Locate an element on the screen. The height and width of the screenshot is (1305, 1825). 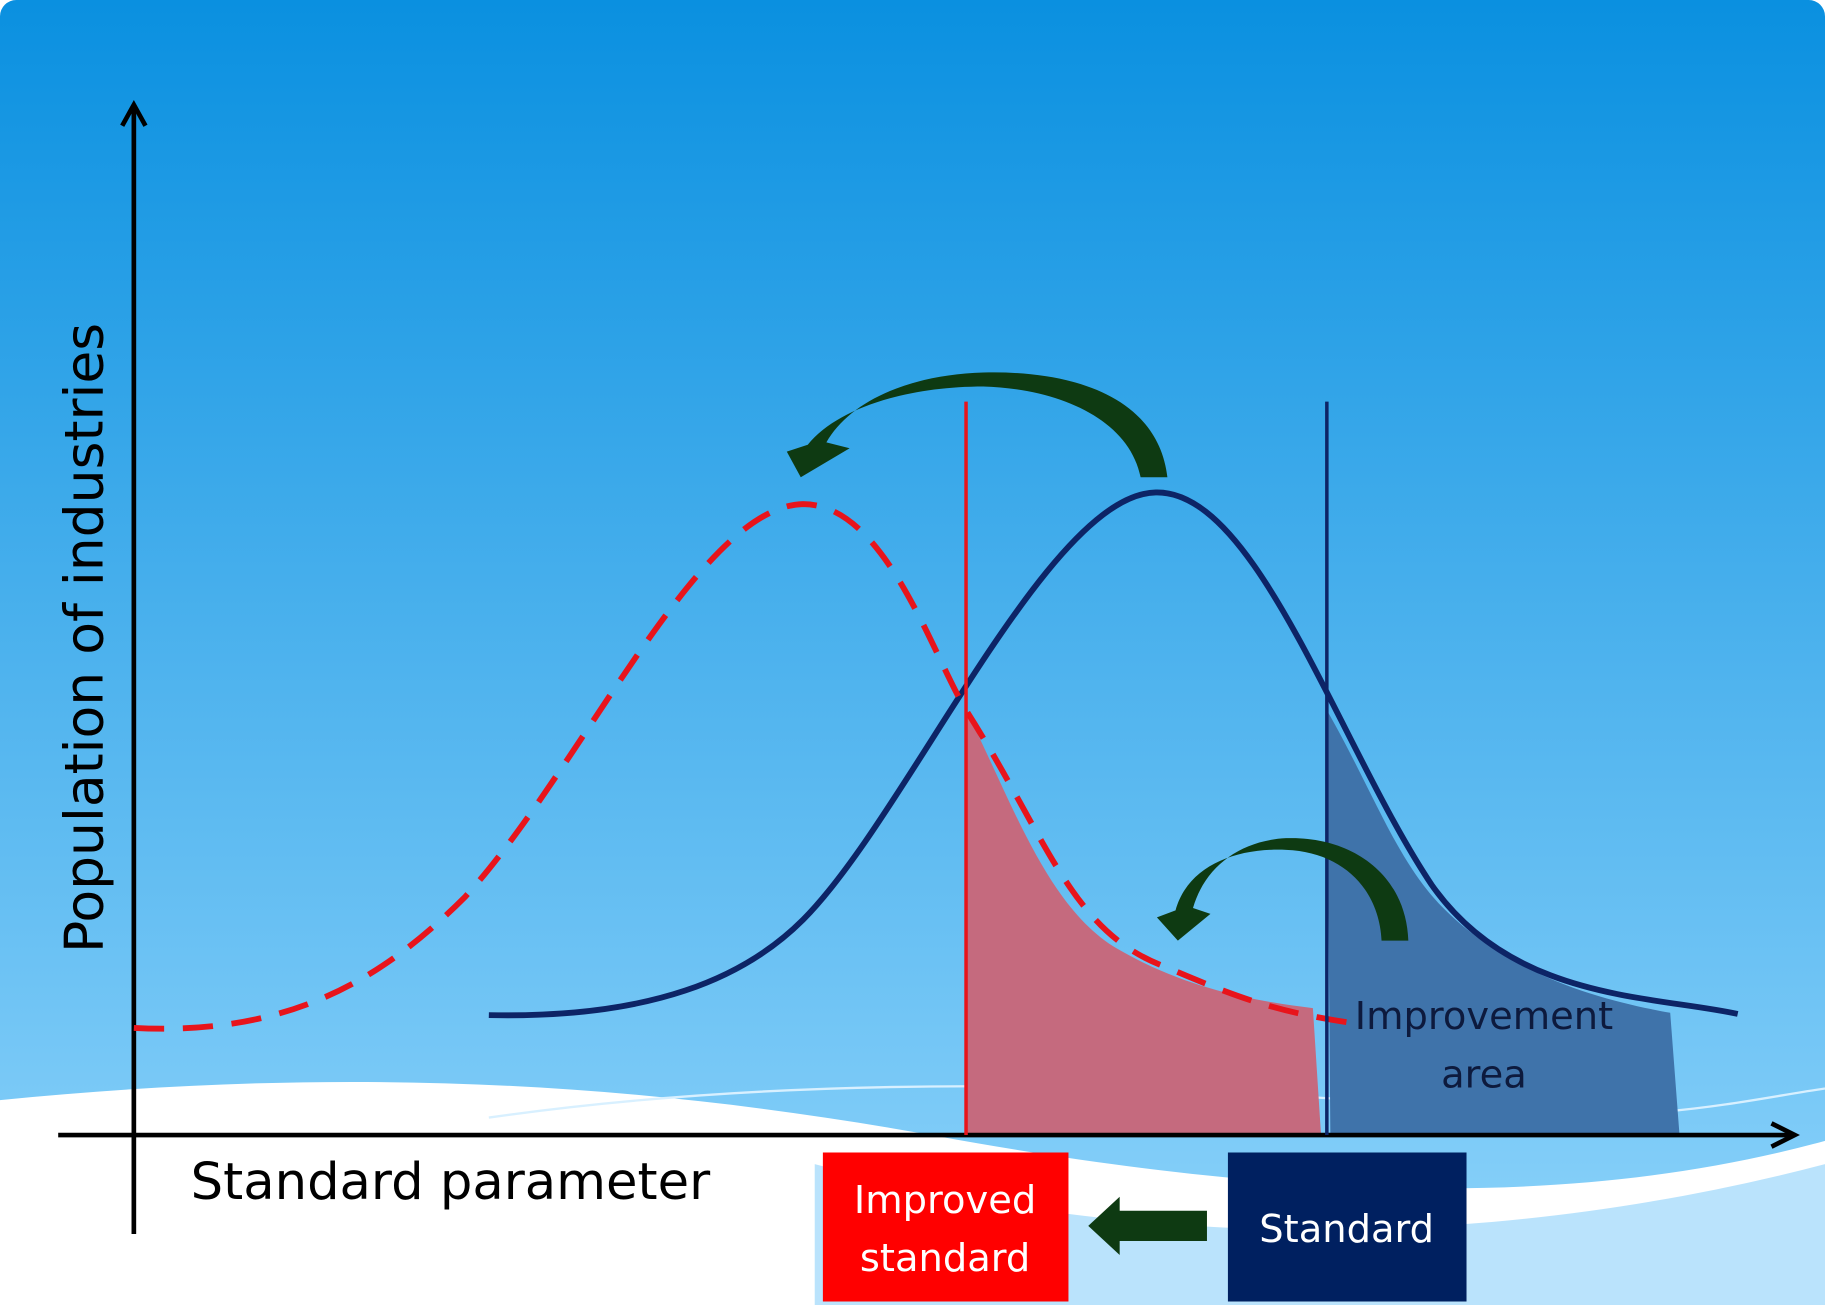
improvement-area-label: Improvement is located at coordinates (1484, 1016).